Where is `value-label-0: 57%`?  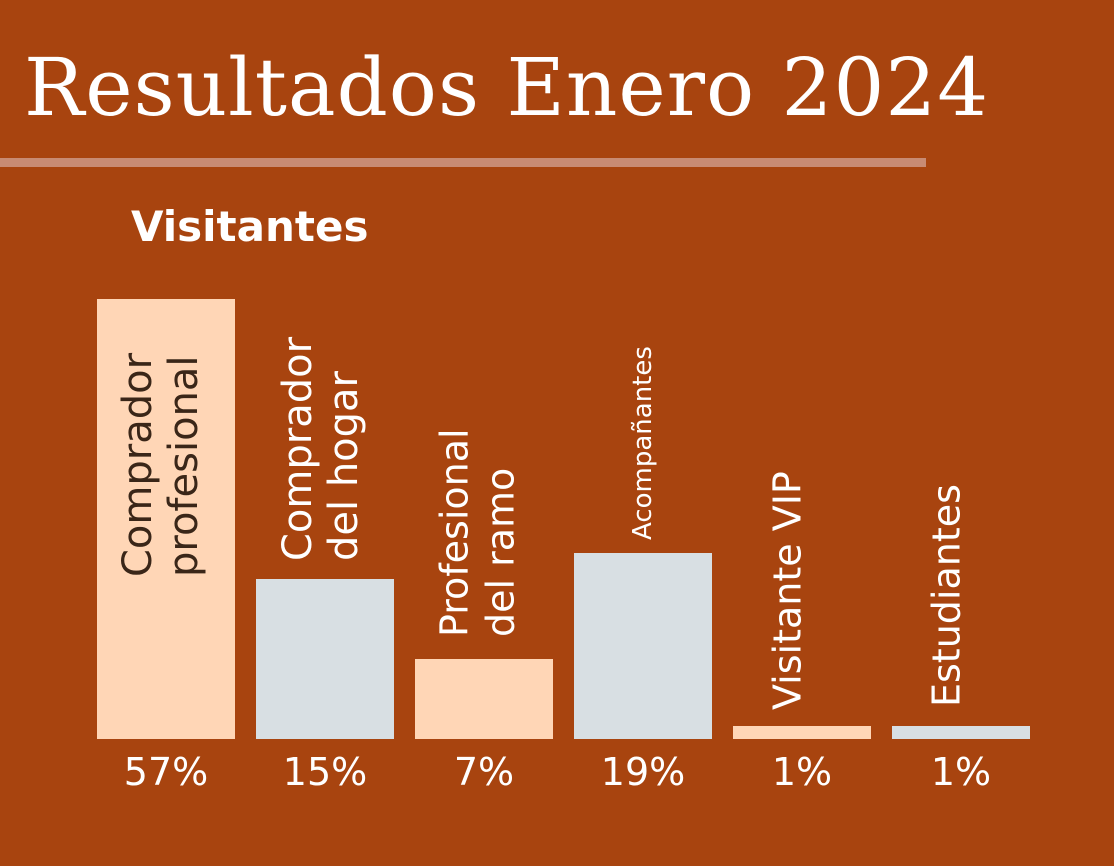 value-label-0: 57% is located at coordinates (166, 772).